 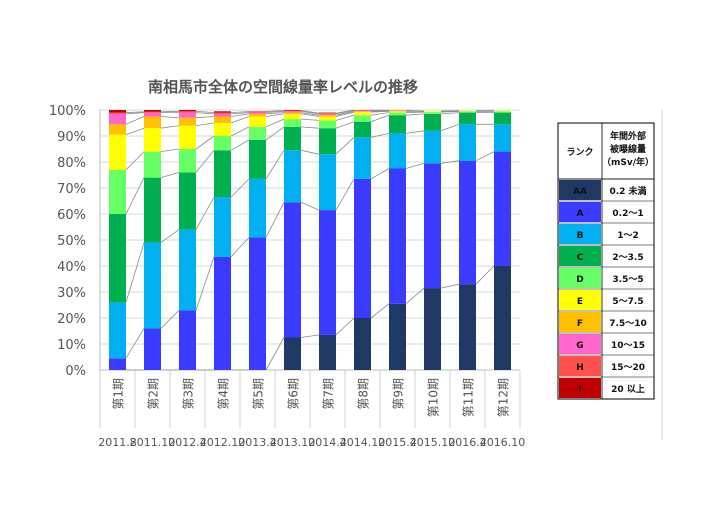 I want to click on date-tick-label: 2012.10, so click(x=223, y=442).